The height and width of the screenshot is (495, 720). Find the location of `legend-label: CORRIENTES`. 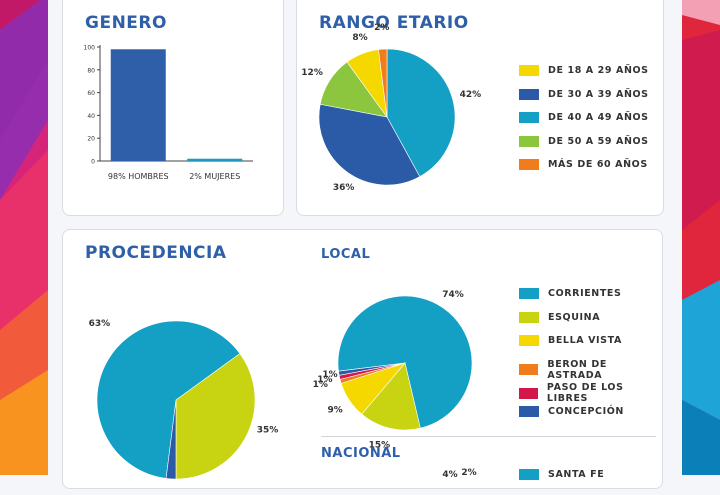

legend-label: CORRIENTES is located at coordinates (585, 293).